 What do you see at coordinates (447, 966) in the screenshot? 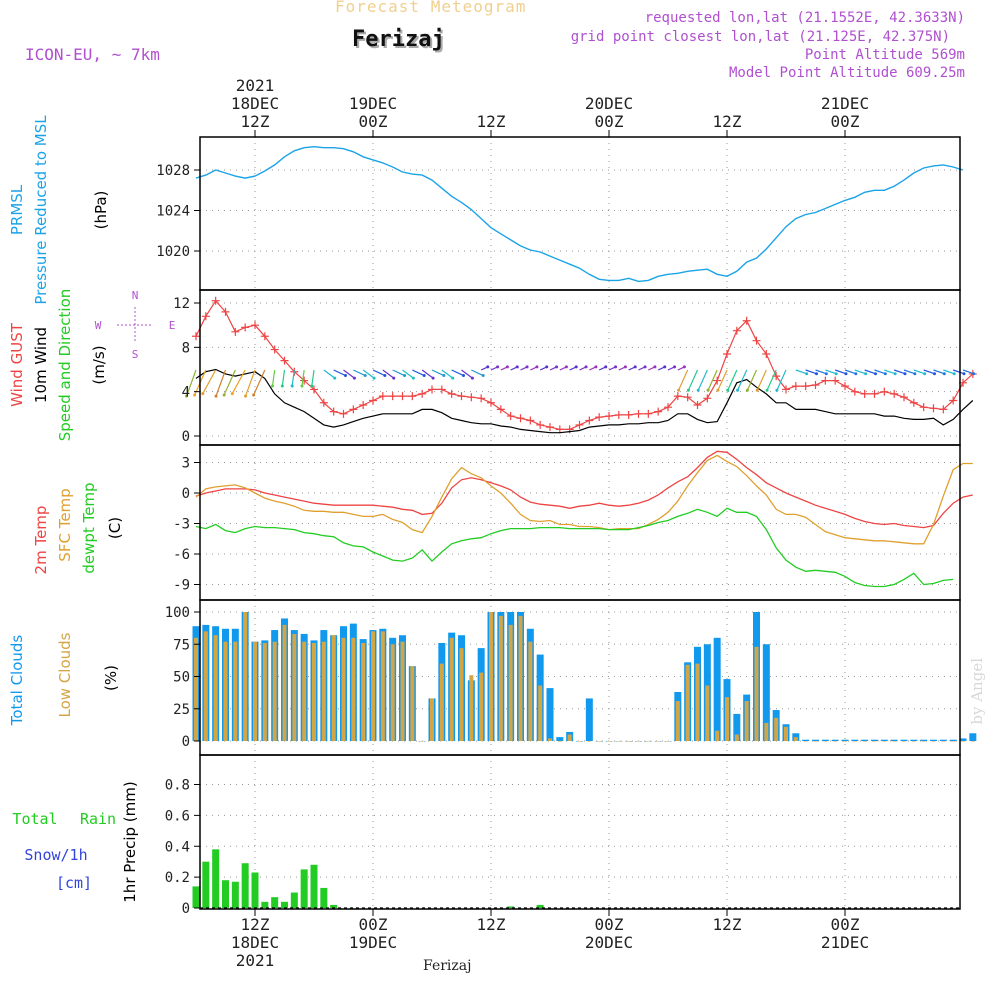
I see `footer-location: Ferizaj` at bounding box center [447, 966].